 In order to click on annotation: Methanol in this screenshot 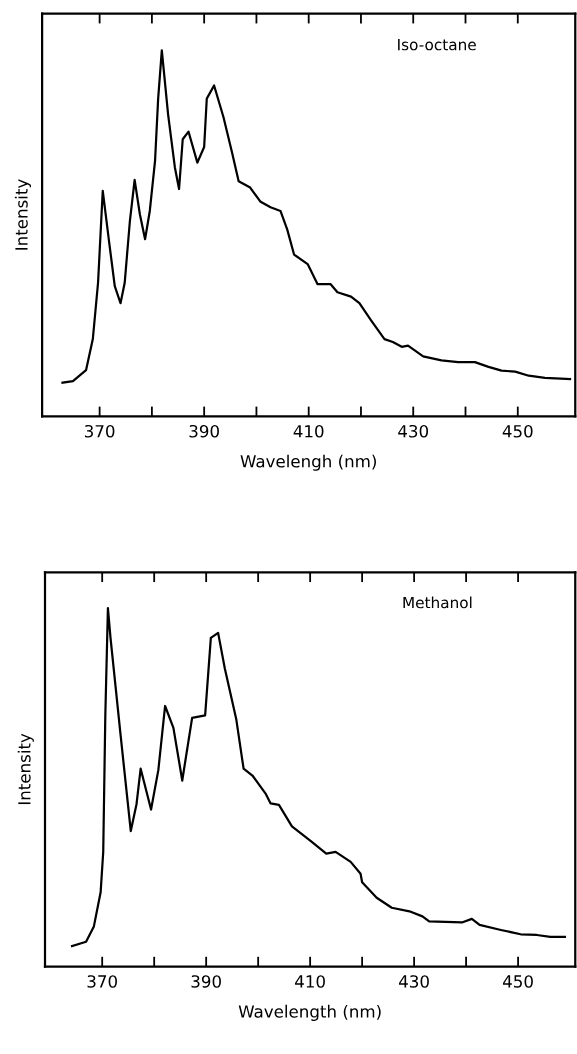, I will do `click(437, 602)`.